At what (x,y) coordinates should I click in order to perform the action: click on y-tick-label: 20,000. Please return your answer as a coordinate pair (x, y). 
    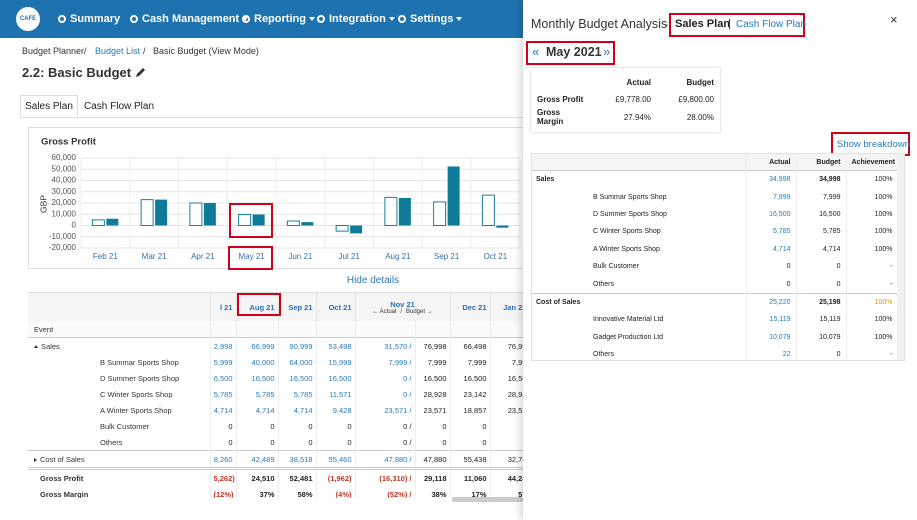
    Looking at the image, I should click on (64, 202).